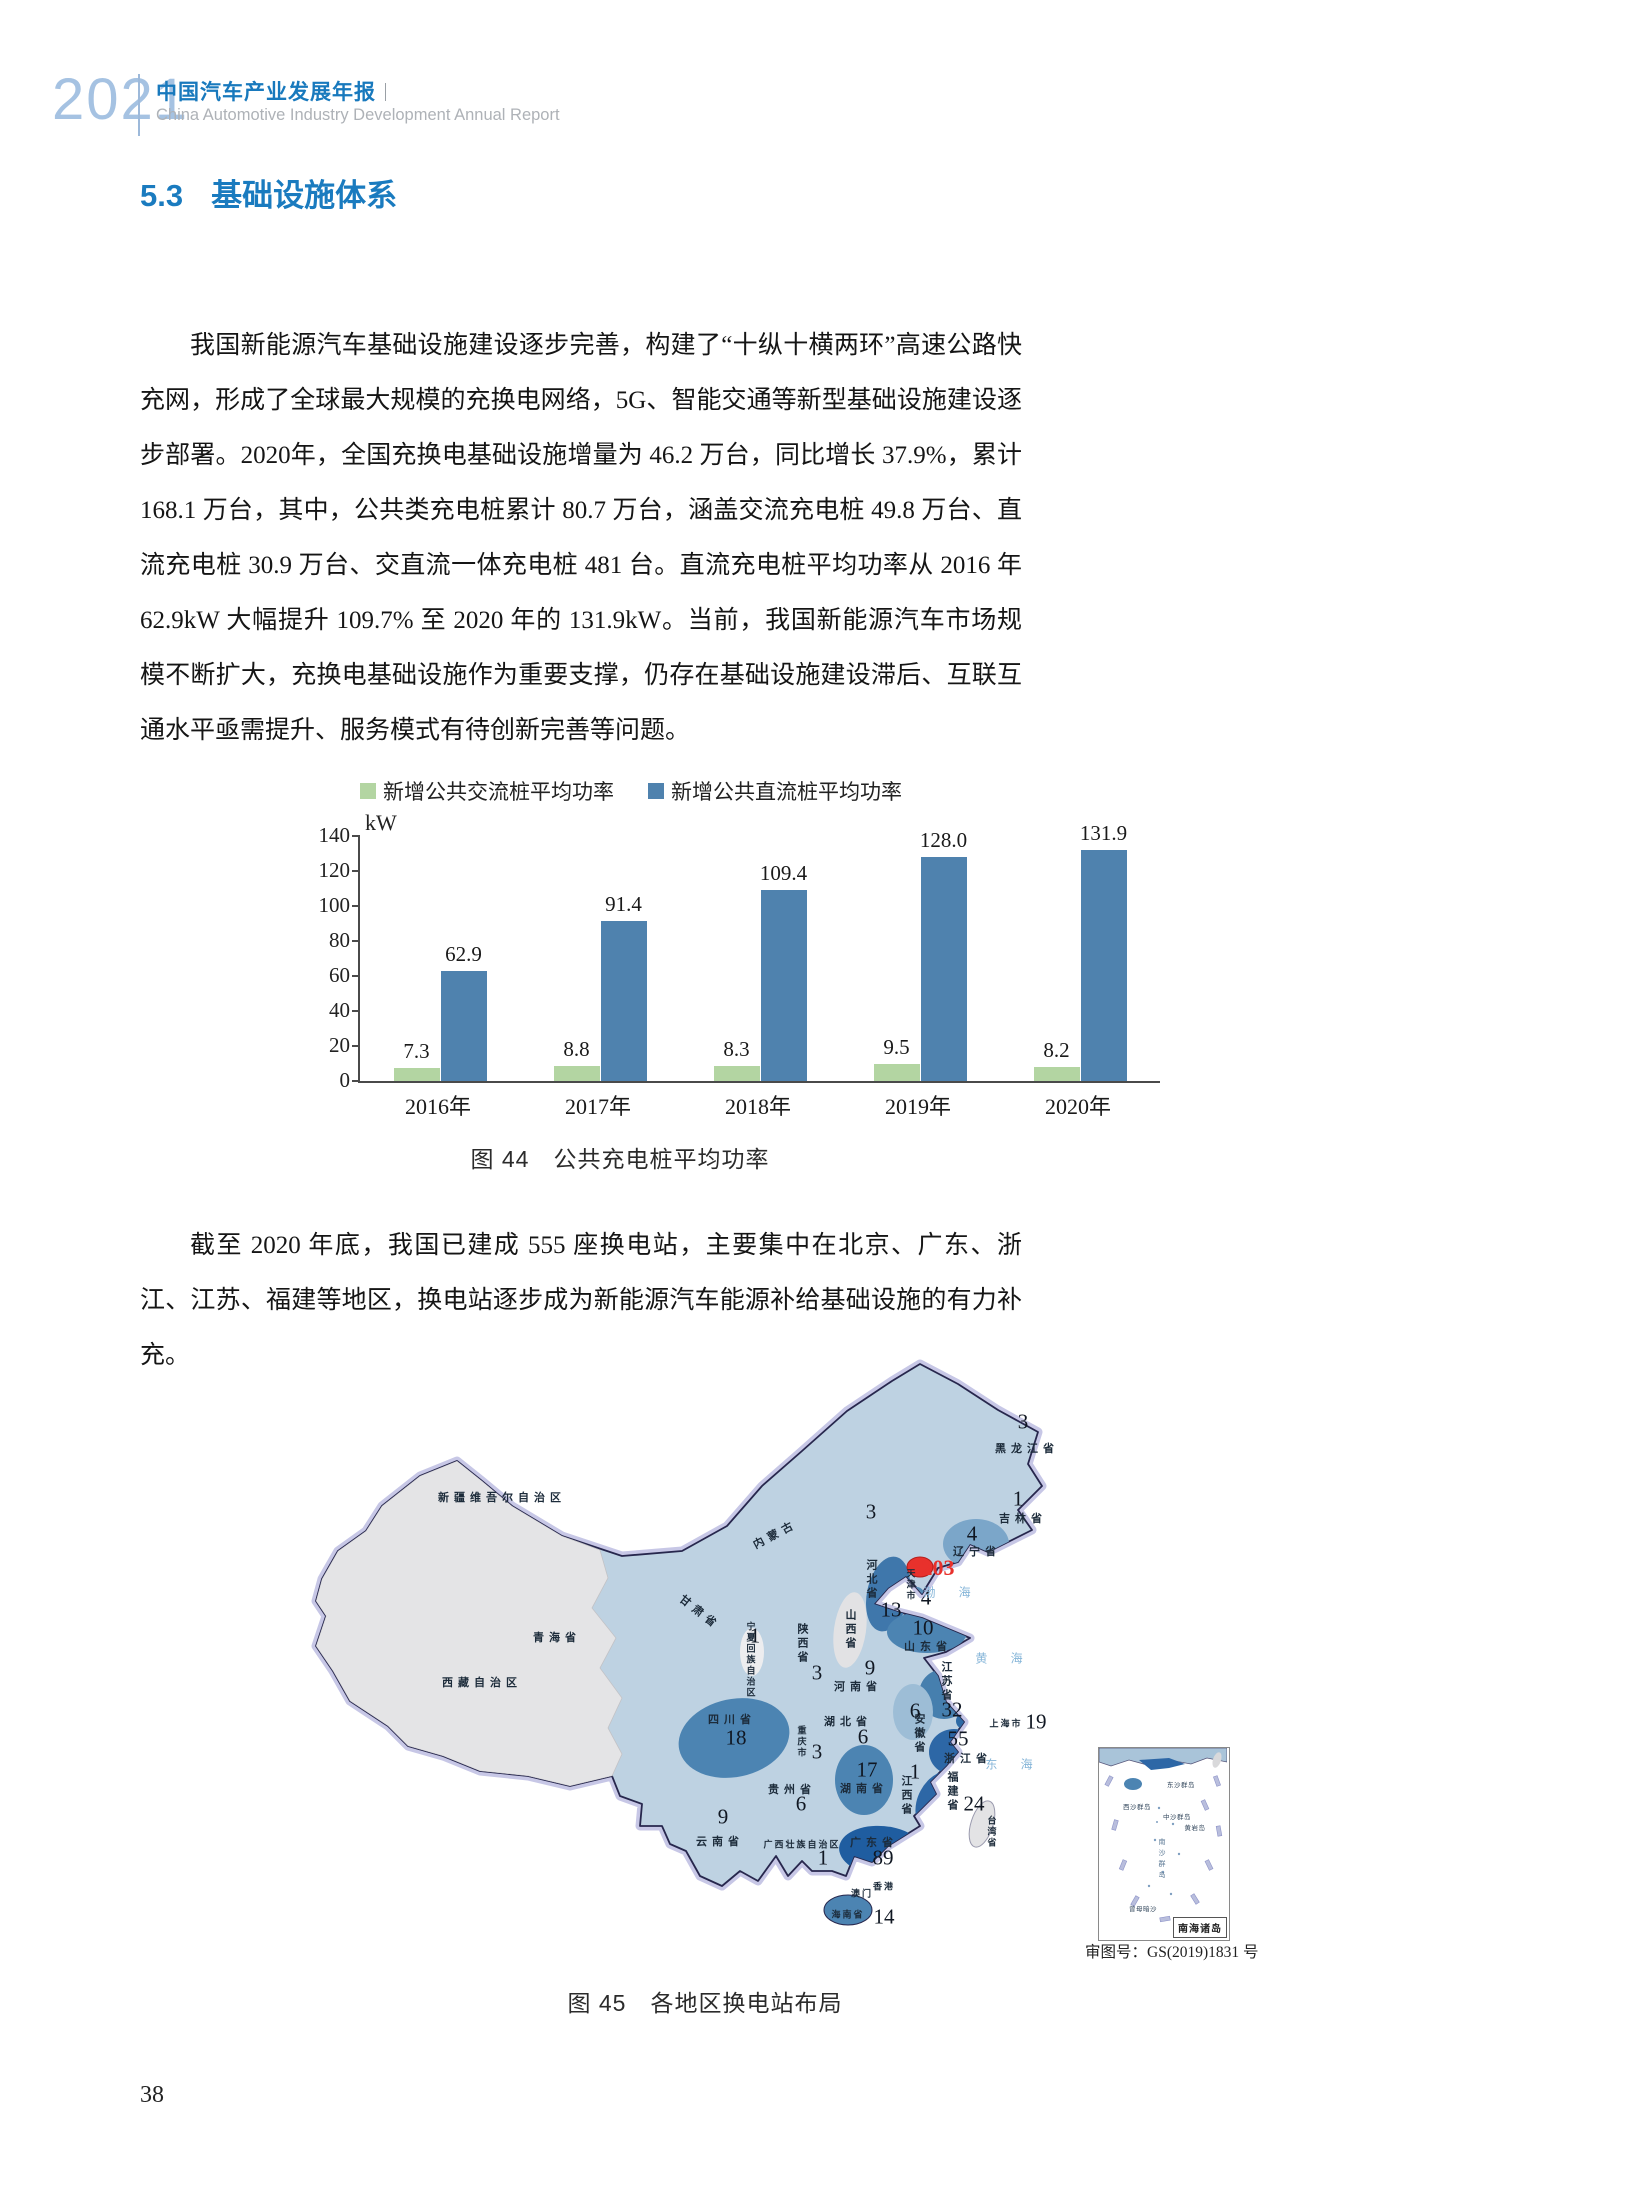  What do you see at coordinates (271, 91) in the screenshot?
I see `report-title-cn: 中国汽车产业发展年报` at bounding box center [271, 91].